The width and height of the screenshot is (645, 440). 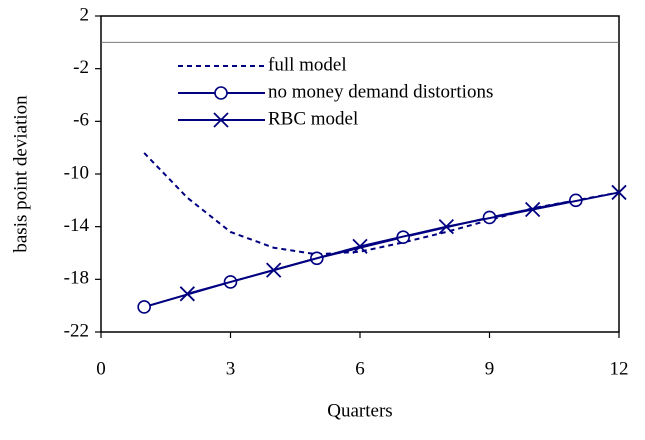 I want to click on y-tick-label: -22, so click(x=76, y=330).